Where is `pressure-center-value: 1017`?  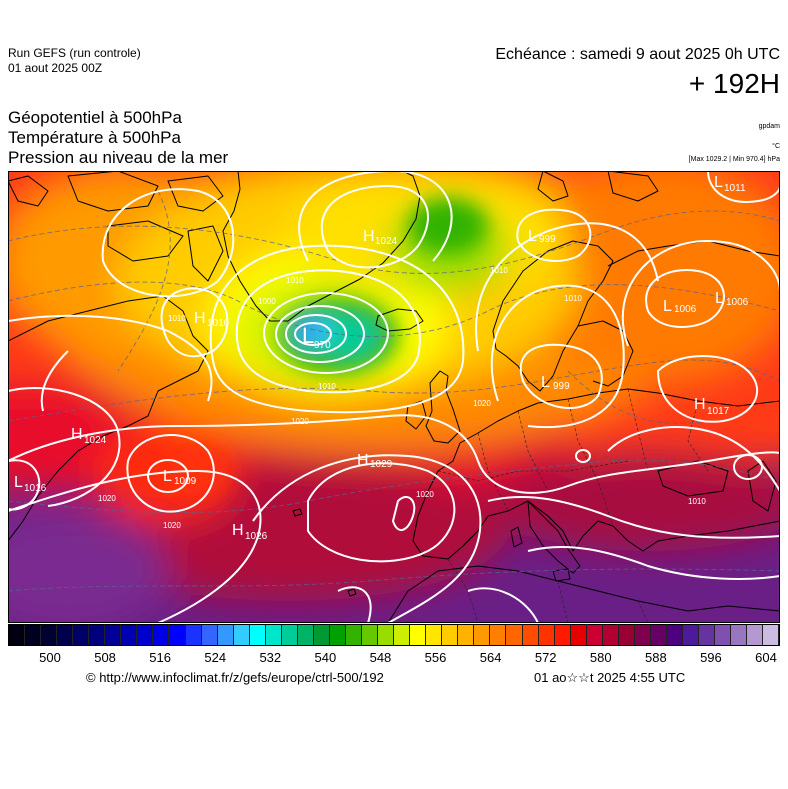
pressure-center-value: 1017 is located at coordinates (718, 411).